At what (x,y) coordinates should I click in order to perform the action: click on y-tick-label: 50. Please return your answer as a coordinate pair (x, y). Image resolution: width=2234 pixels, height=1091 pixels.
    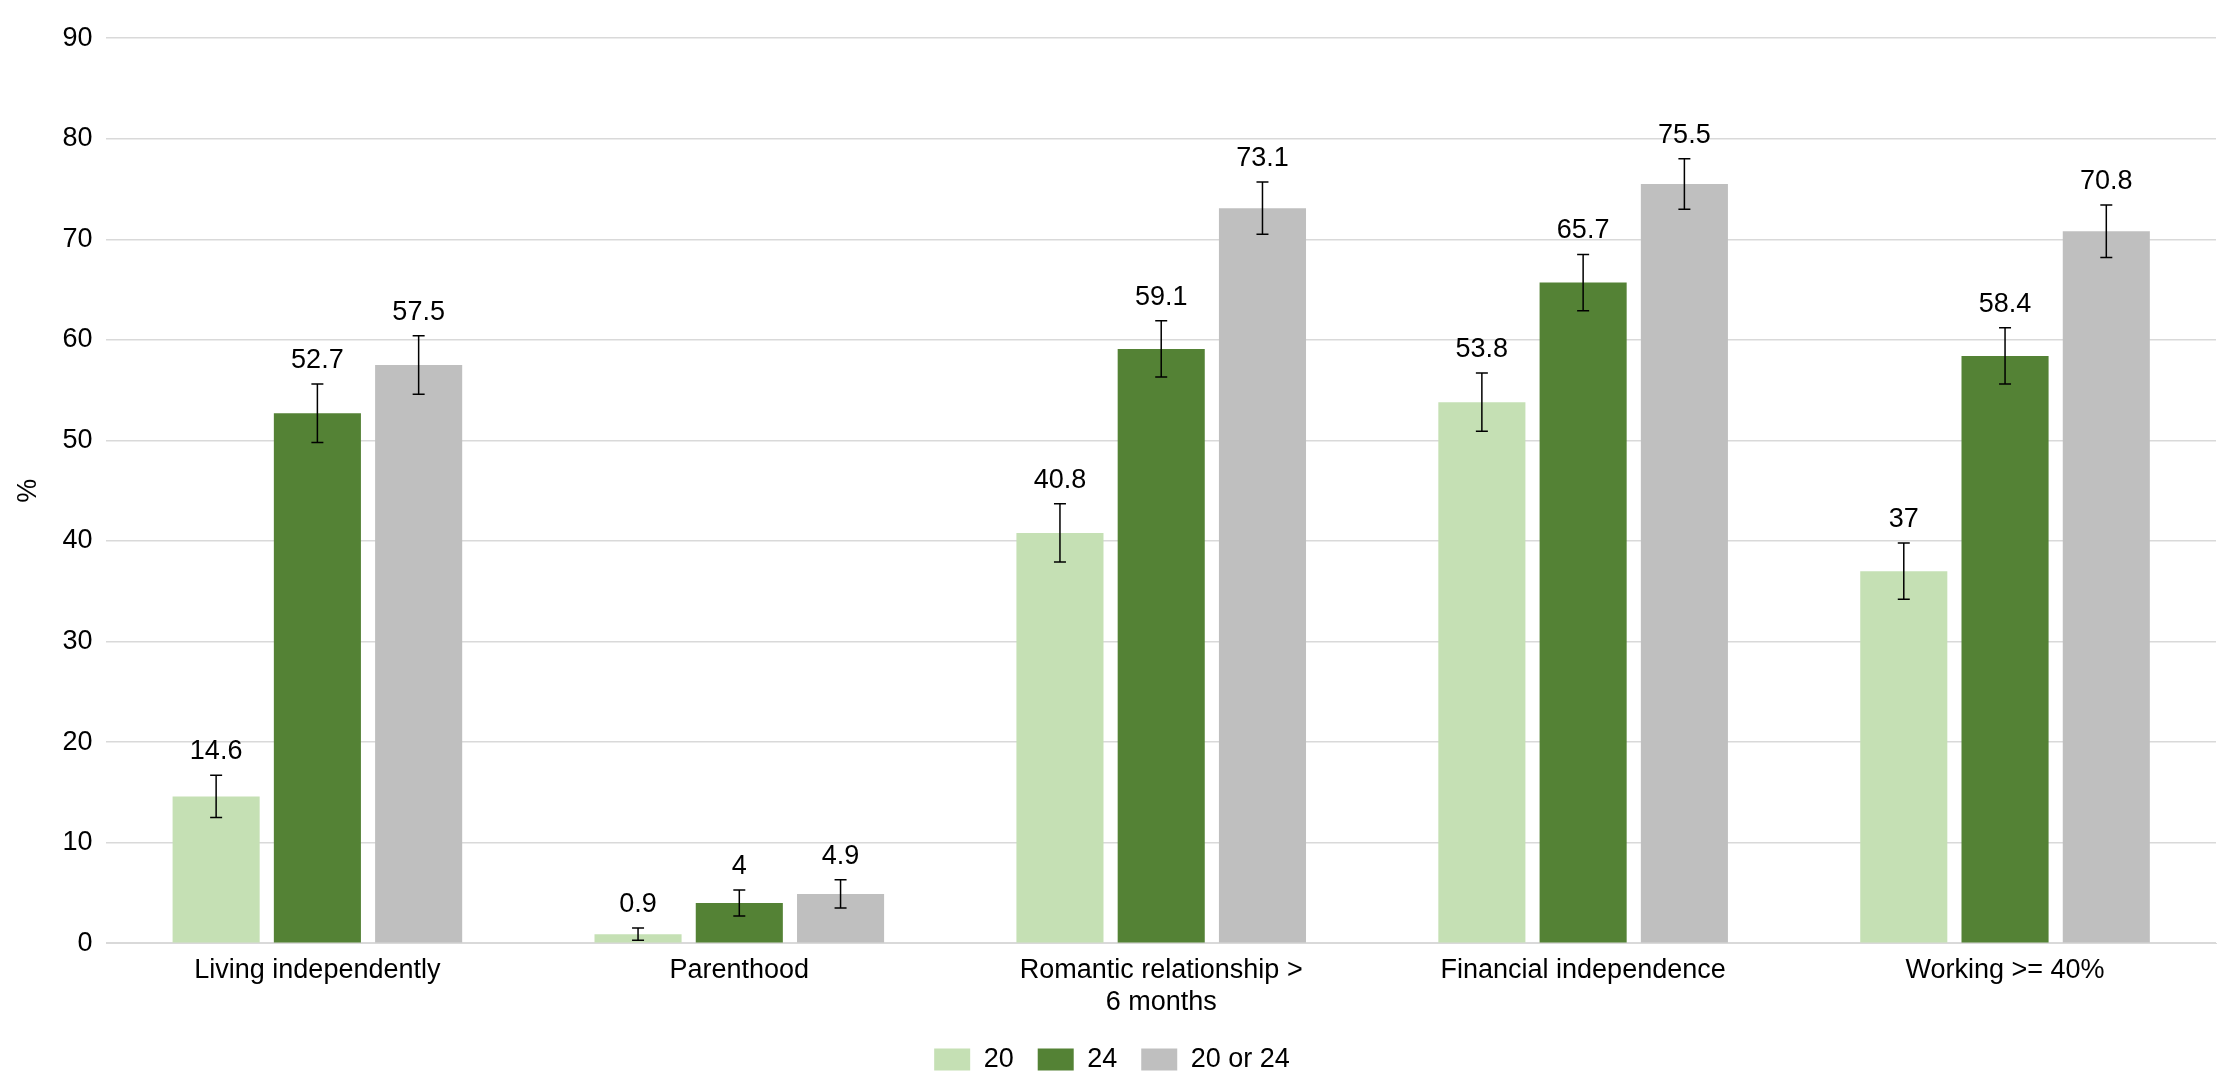
    Looking at the image, I should click on (77, 438).